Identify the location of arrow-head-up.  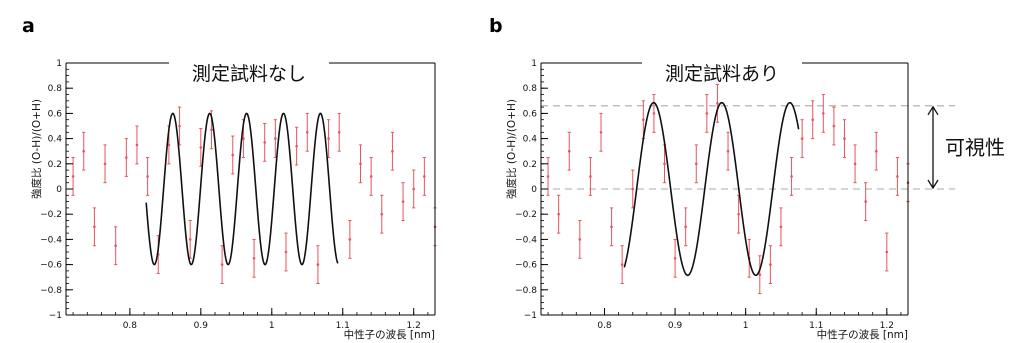
(933, 110).